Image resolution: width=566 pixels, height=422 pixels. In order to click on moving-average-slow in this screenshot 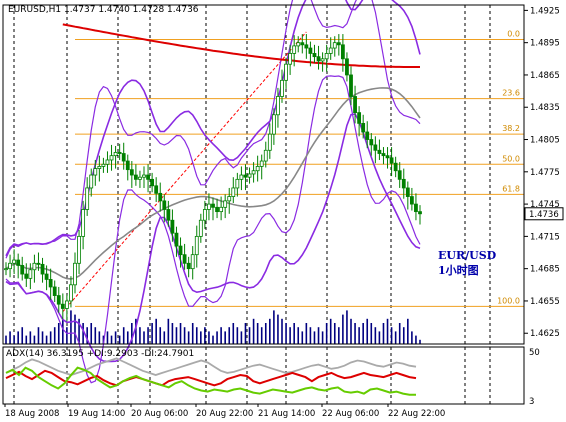, I will do `click(241, 45)`.